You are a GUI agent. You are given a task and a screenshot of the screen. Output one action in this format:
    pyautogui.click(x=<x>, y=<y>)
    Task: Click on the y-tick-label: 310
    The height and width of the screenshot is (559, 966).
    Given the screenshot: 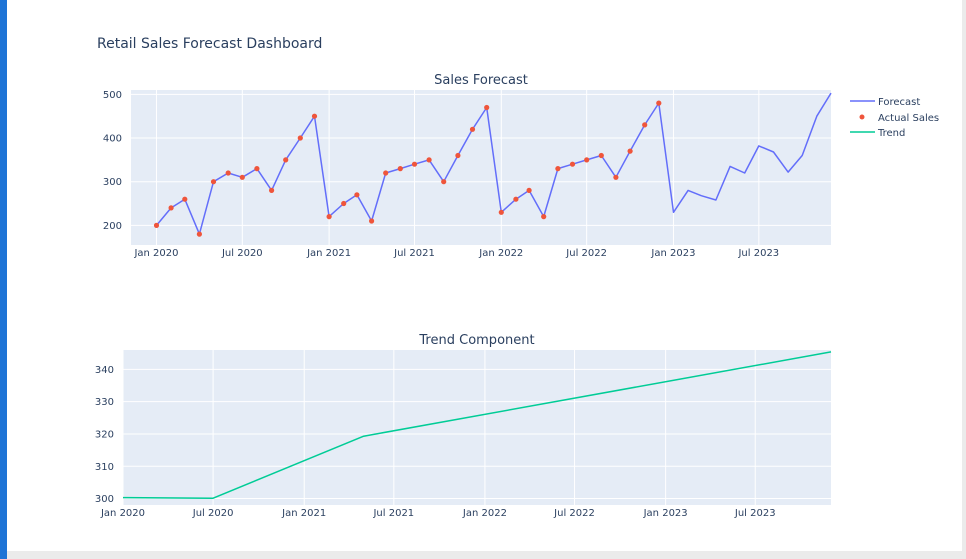 What is the action you would take?
    pyautogui.click(x=104, y=467)
    